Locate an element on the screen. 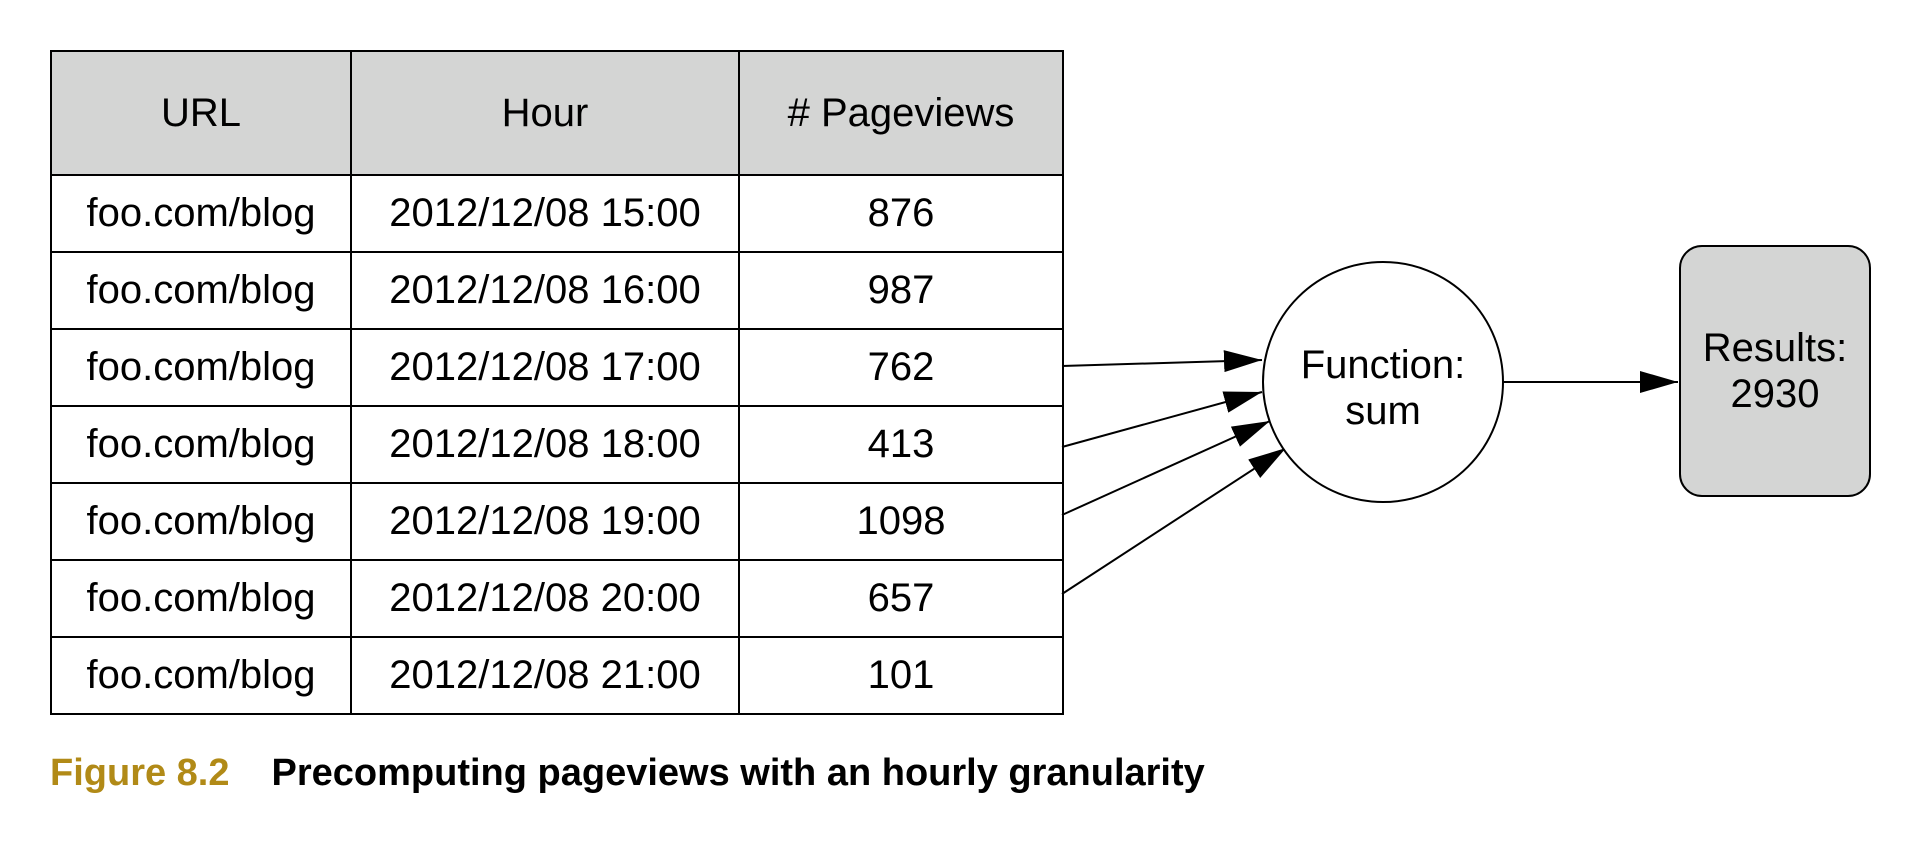 The width and height of the screenshot is (1926, 854). table-row: foo.com/blog 2012/12/08 15:00 876 is located at coordinates (557, 213).